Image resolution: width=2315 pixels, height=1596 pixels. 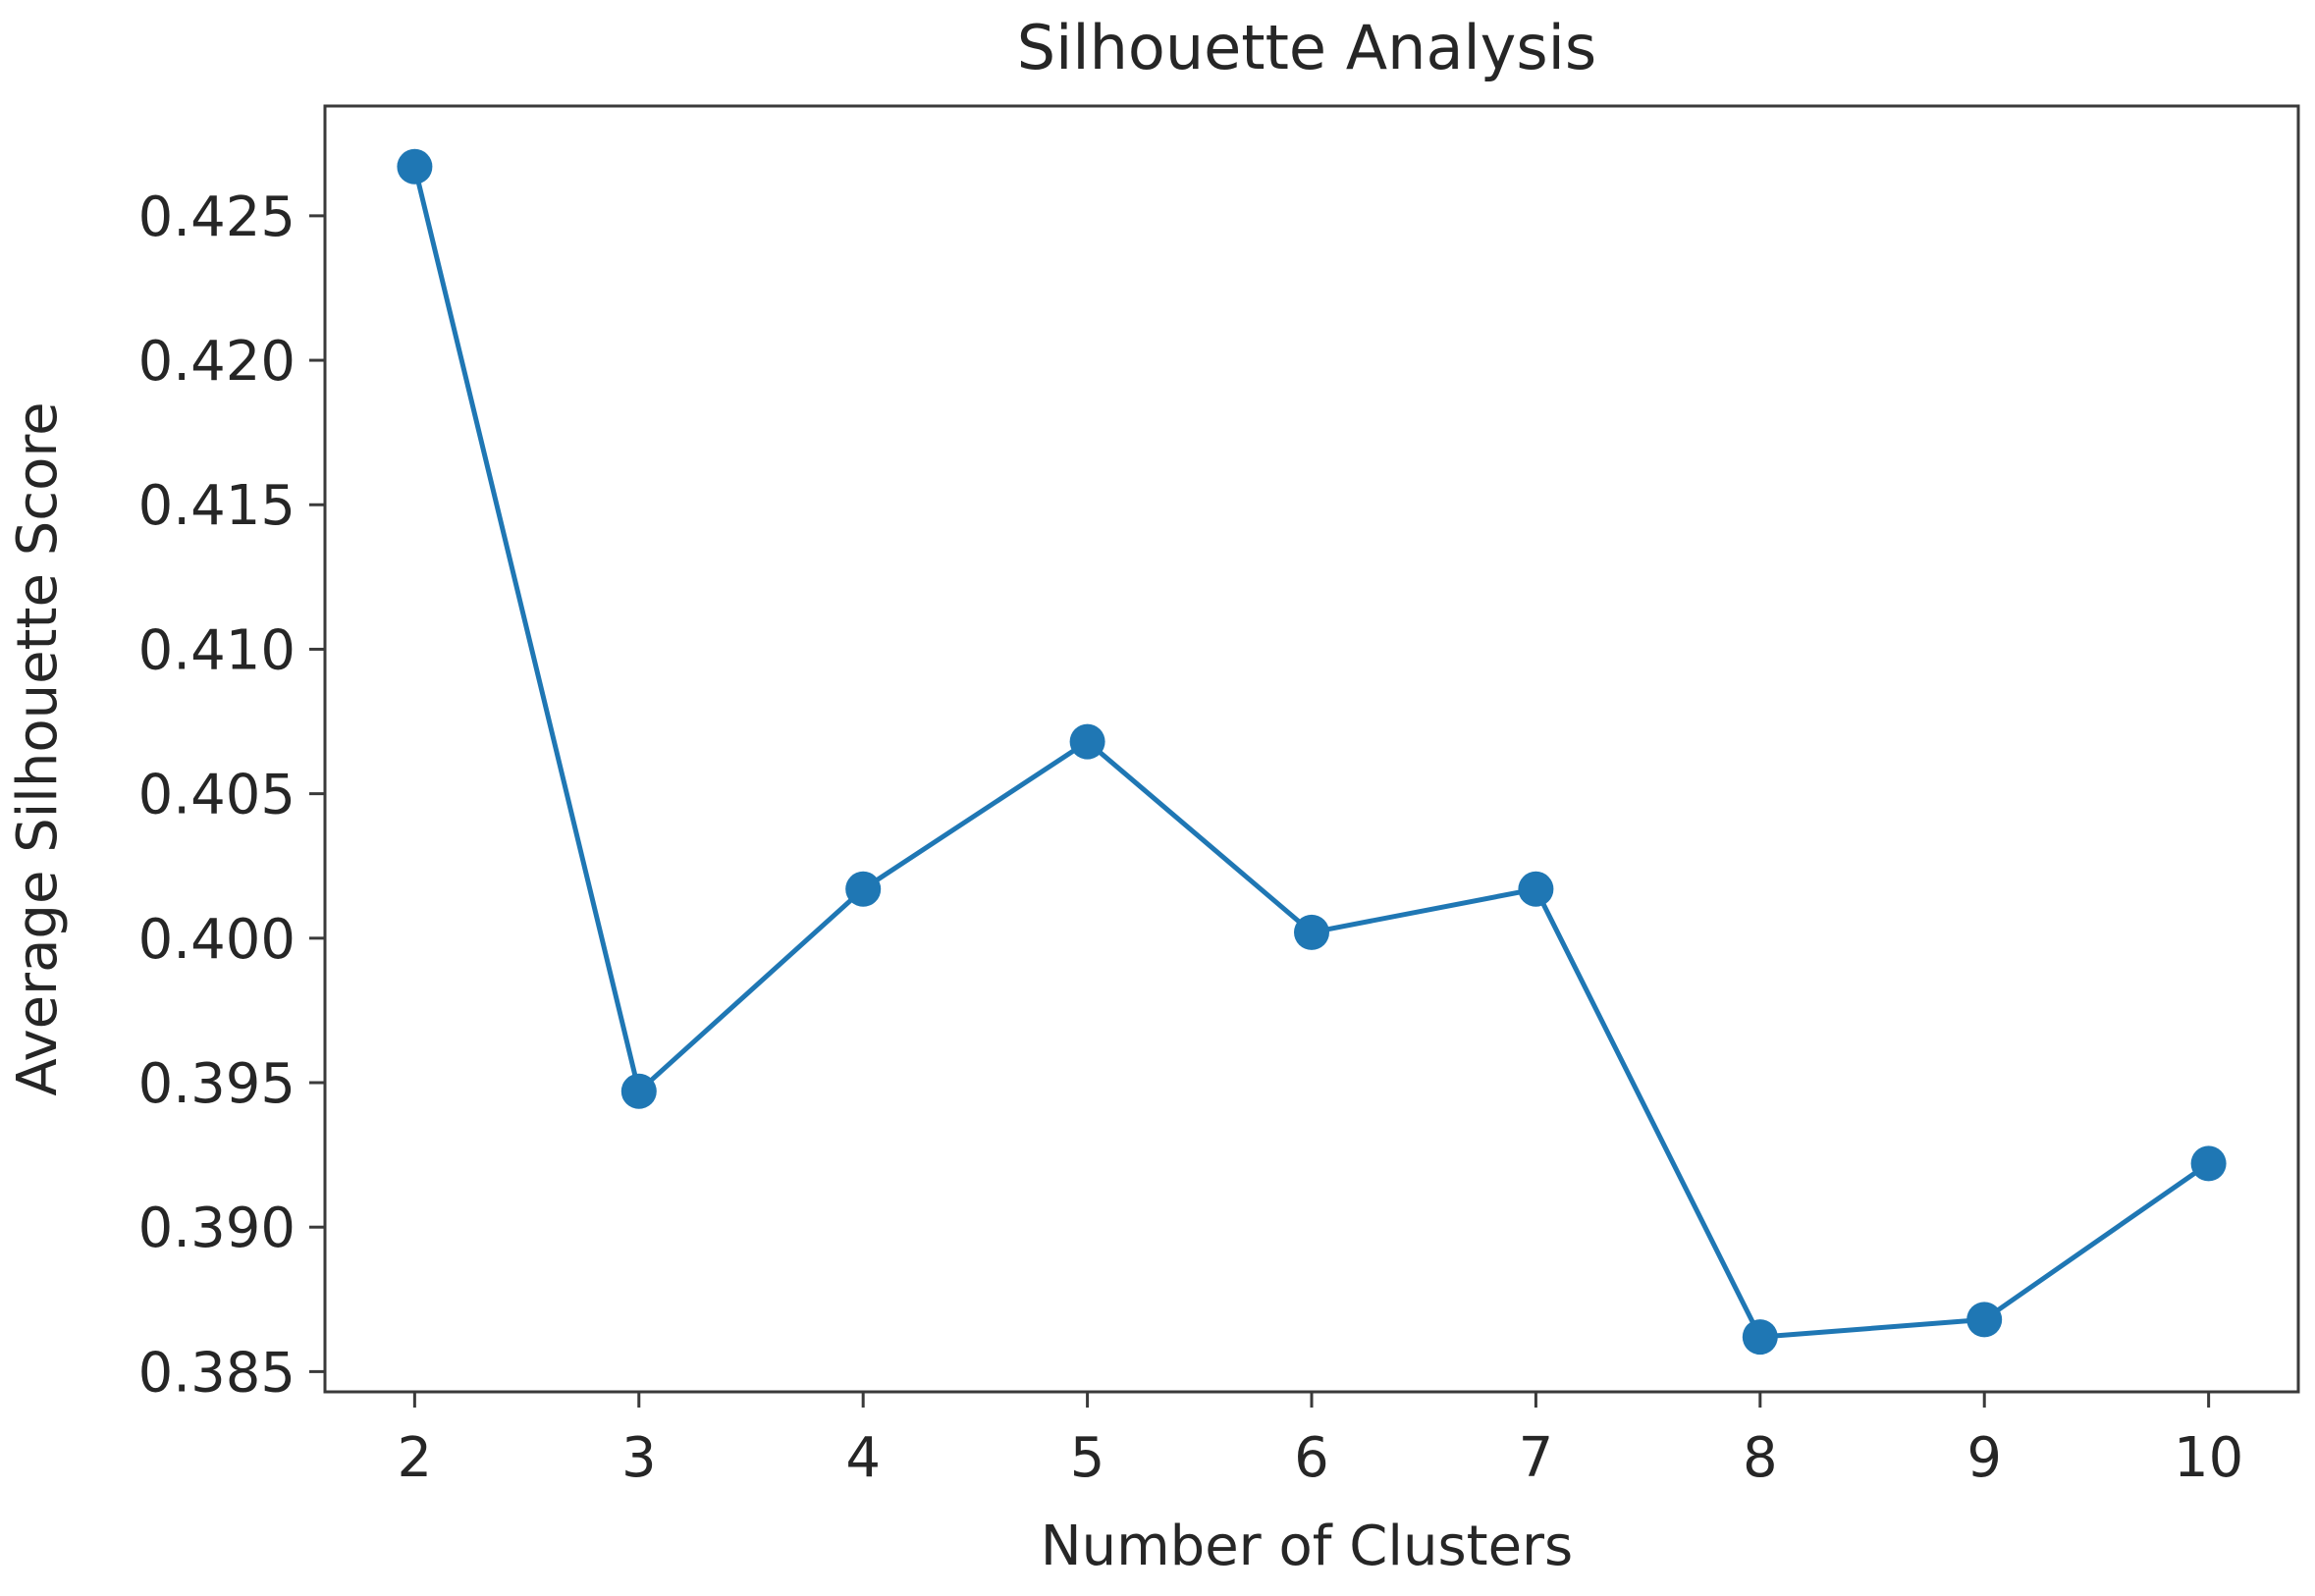 What do you see at coordinates (217, 362) in the screenshot?
I see `y-tick-label: 0.420` at bounding box center [217, 362].